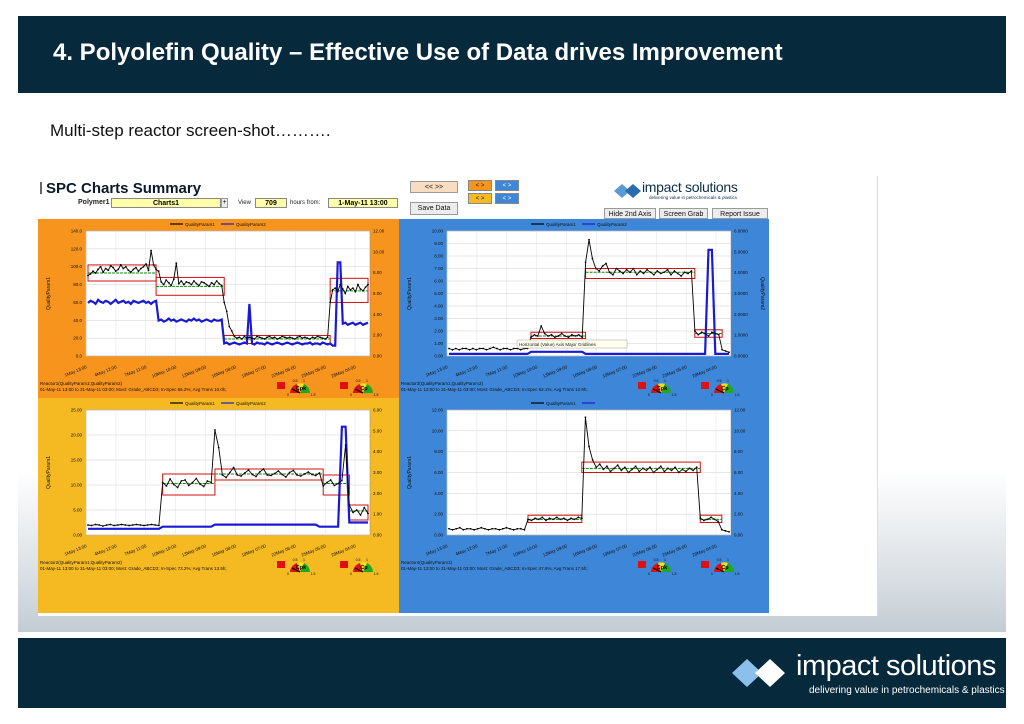 This screenshot has width=1024, height=724. Describe the element at coordinates (271, 203) in the screenshot. I see `view-input: 709` at that location.